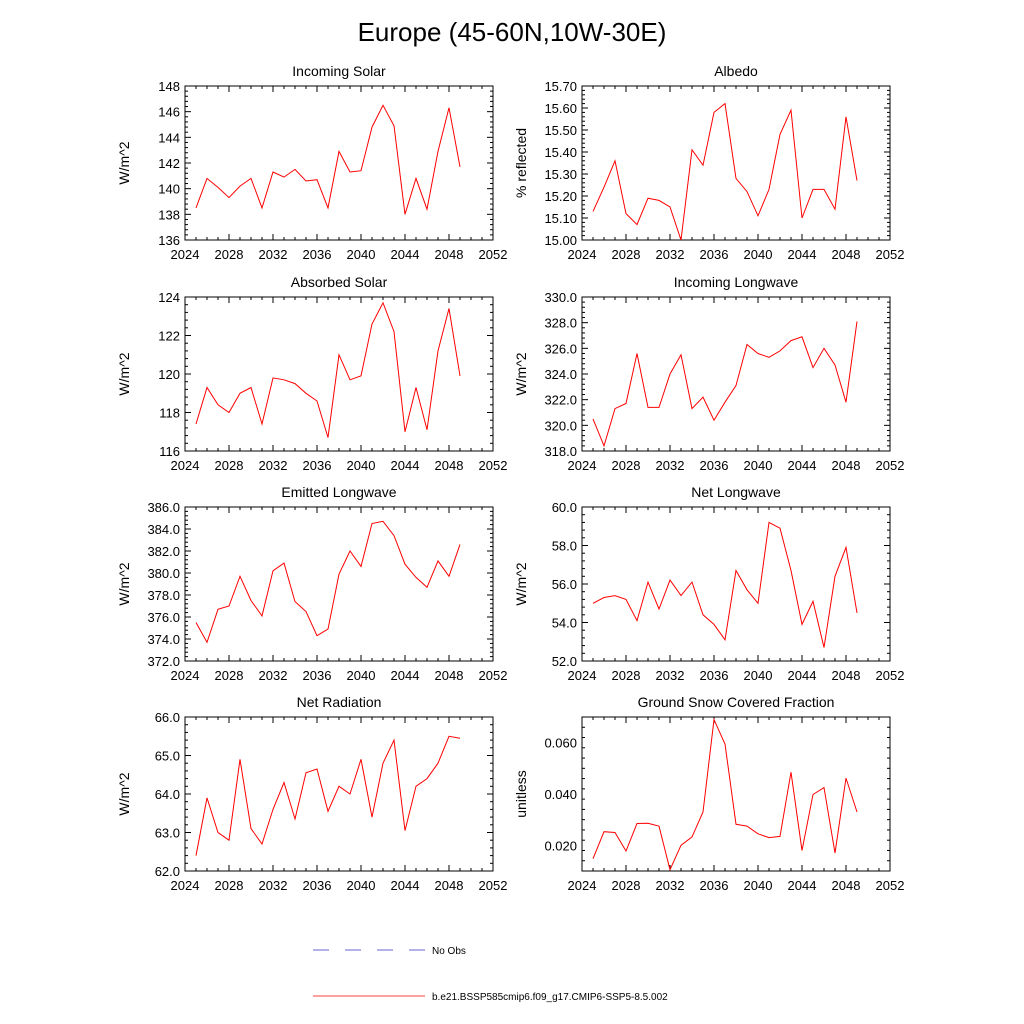  Describe the element at coordinates (163, 661) in the screenshot. I see `y-tick-label: 372.0` at that location.